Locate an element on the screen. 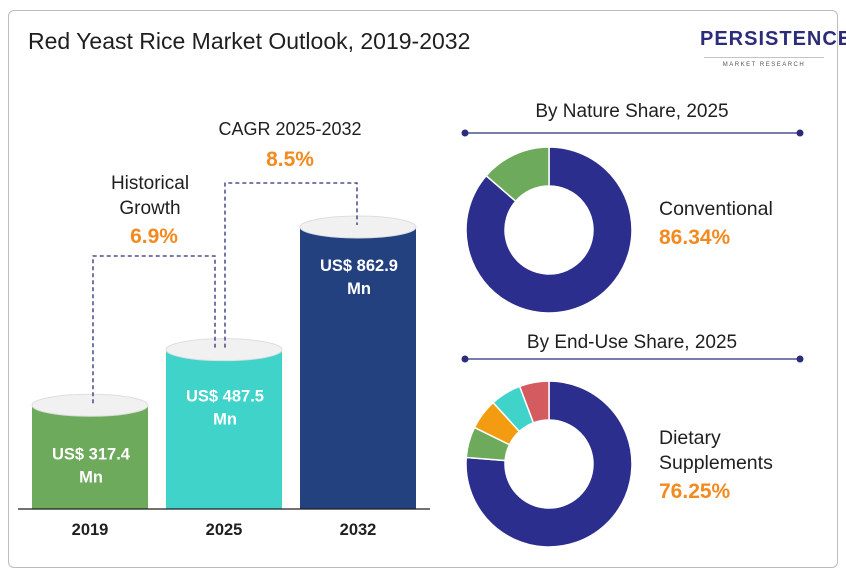 The width and height of the screenshot is (846, 576). bar-value-label-2019-0: US$ 317.4 is located at coordinates (91, 454).